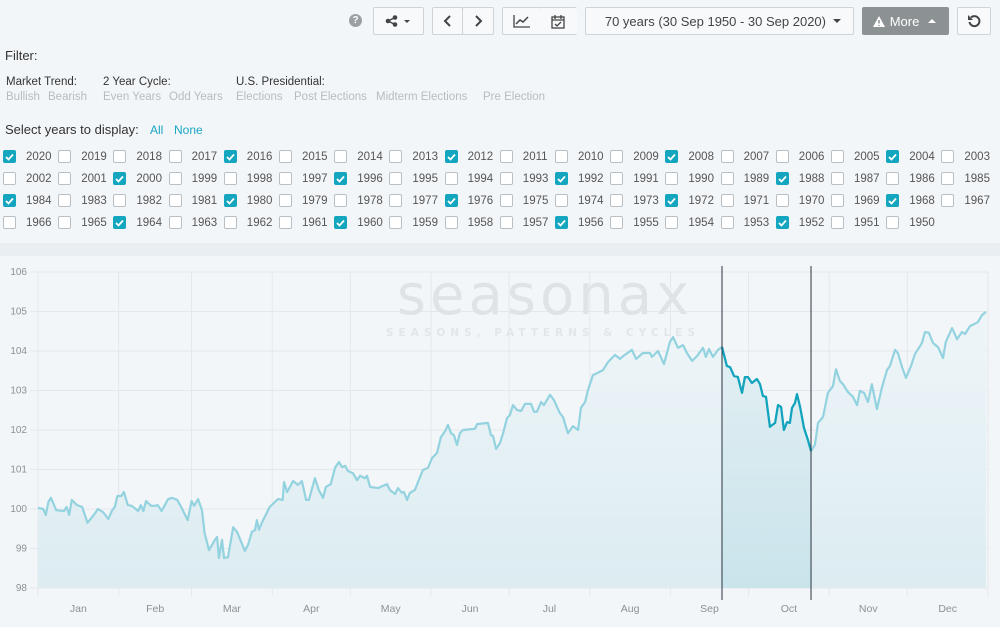 Image resolution: width=1000 pixels, height=627 pixels. What do you see at coordinates (259, 97) in the screenshot?
I see `filter-elections: Elections` at bounding box center [259, 97].